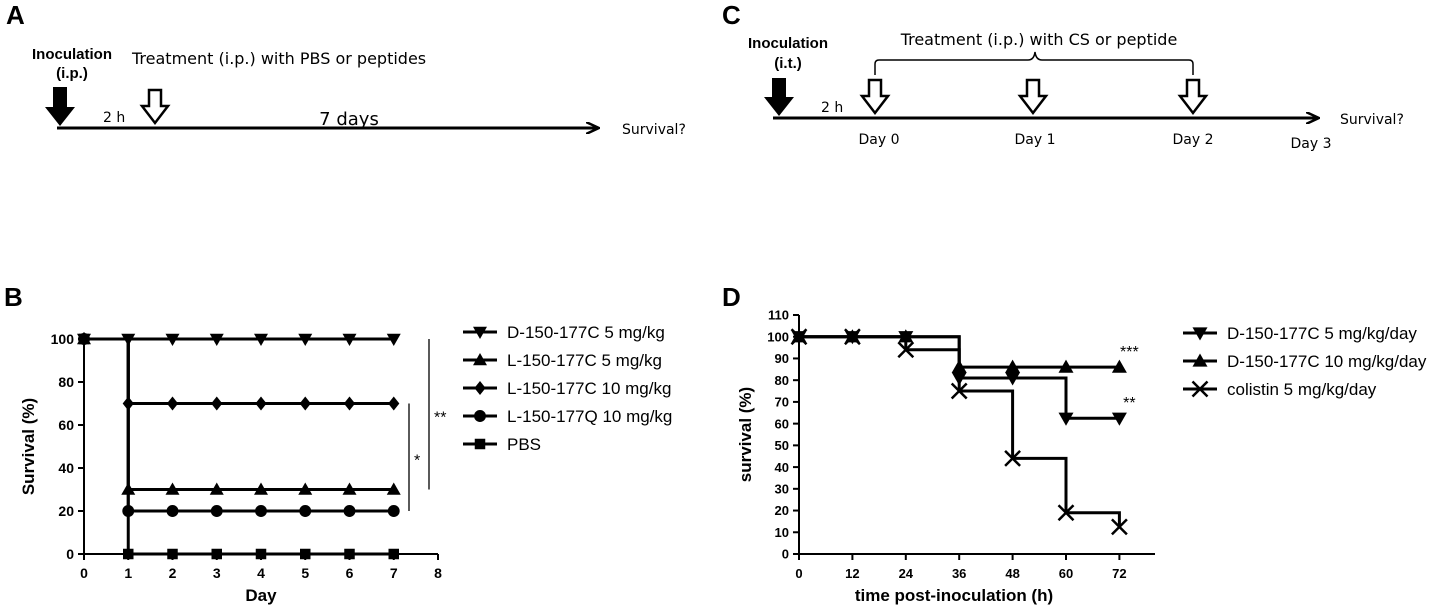 The image size is (1453, 616). Describe the element at coordinates (731, 15) in the screenshot. I see `panel-label-c: C` at that location.